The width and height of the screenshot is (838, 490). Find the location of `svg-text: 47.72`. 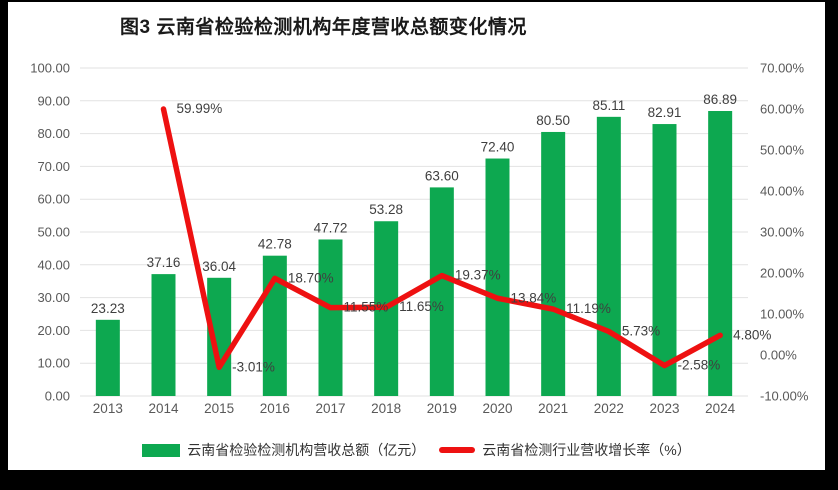

svg-text: 47.72 is located at coordinates (331, 227).